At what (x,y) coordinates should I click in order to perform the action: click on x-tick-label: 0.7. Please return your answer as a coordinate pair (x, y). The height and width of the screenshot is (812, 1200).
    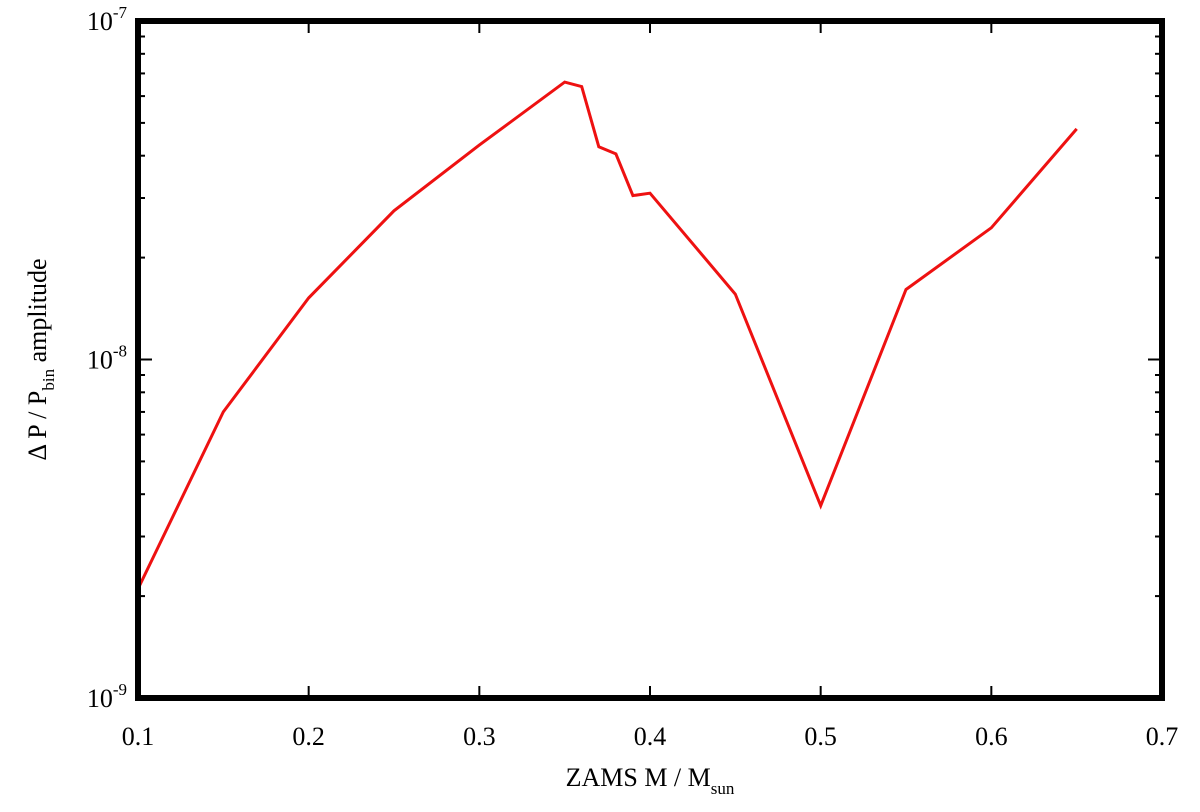
    Looking at the image, I should click on (1162, 736).